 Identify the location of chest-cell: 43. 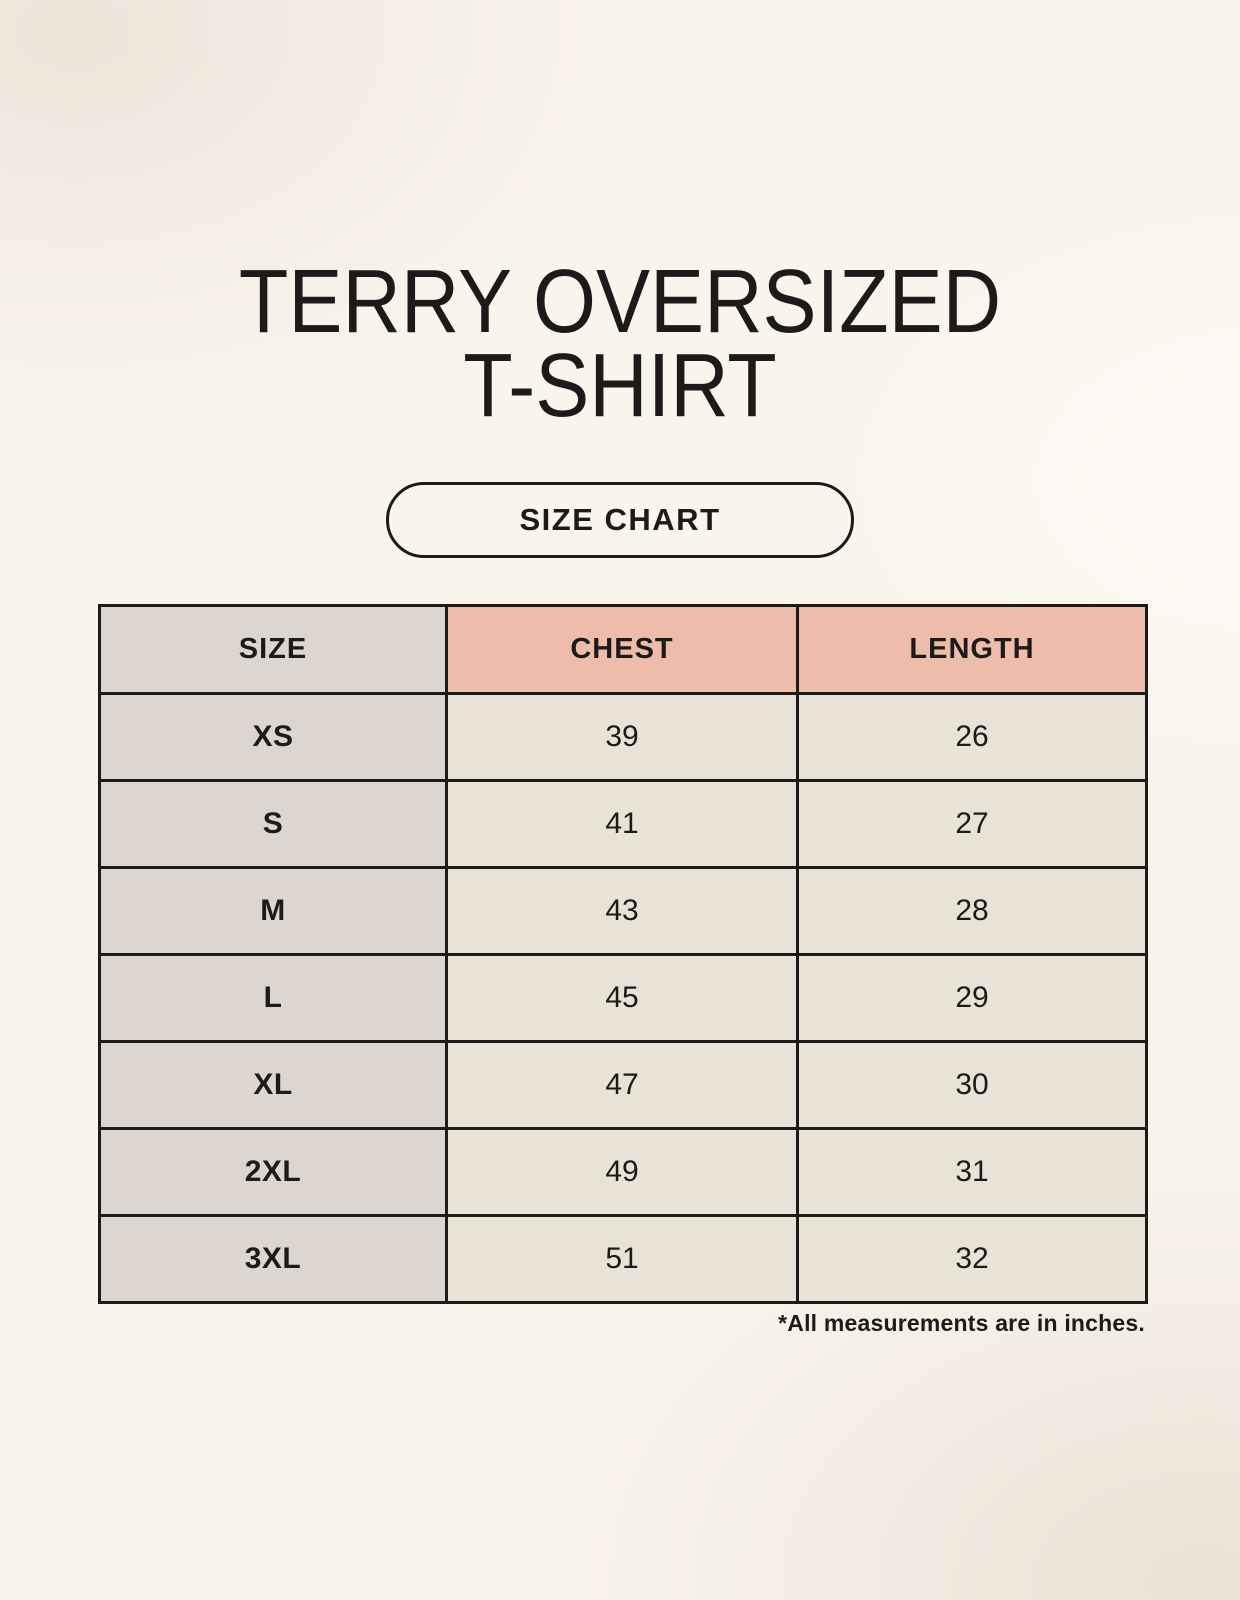
(622, 911).